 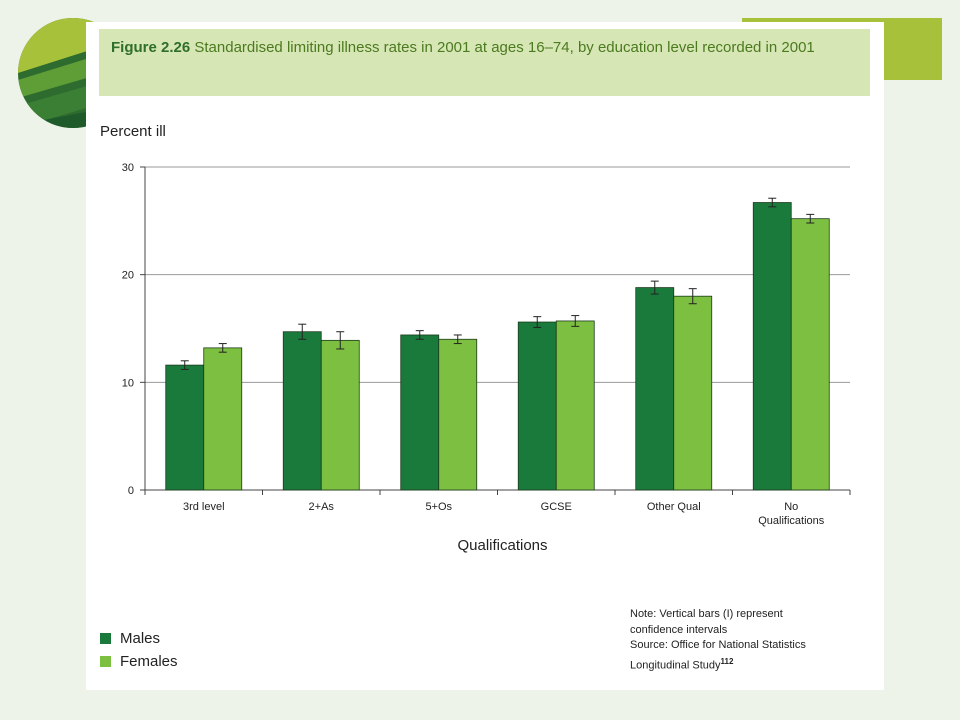 I want to click on source-line-1: Source: Office for National Statistics, so click(x=718, y=645).